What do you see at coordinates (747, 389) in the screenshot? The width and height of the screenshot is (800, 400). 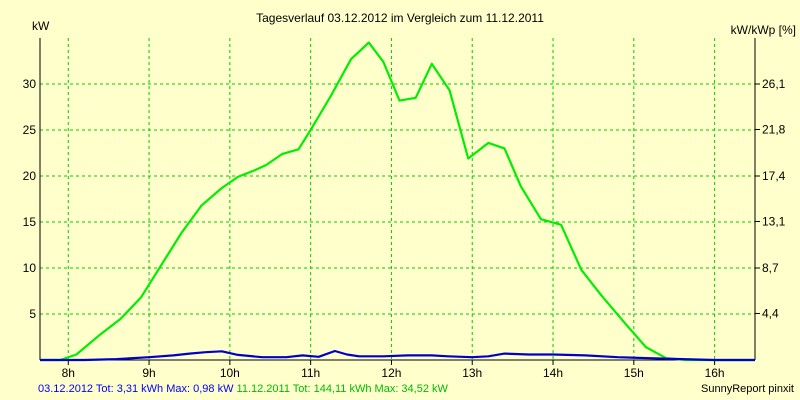 I see `credit-text: SunnyReport pinxit` at bounding box center [747, 389].